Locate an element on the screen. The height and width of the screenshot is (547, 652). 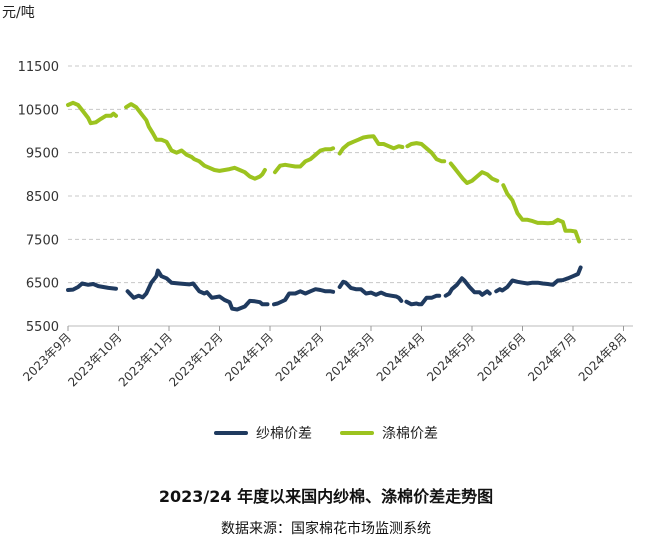
y-tick-label: 9500 is located at coordinates (42, 154).